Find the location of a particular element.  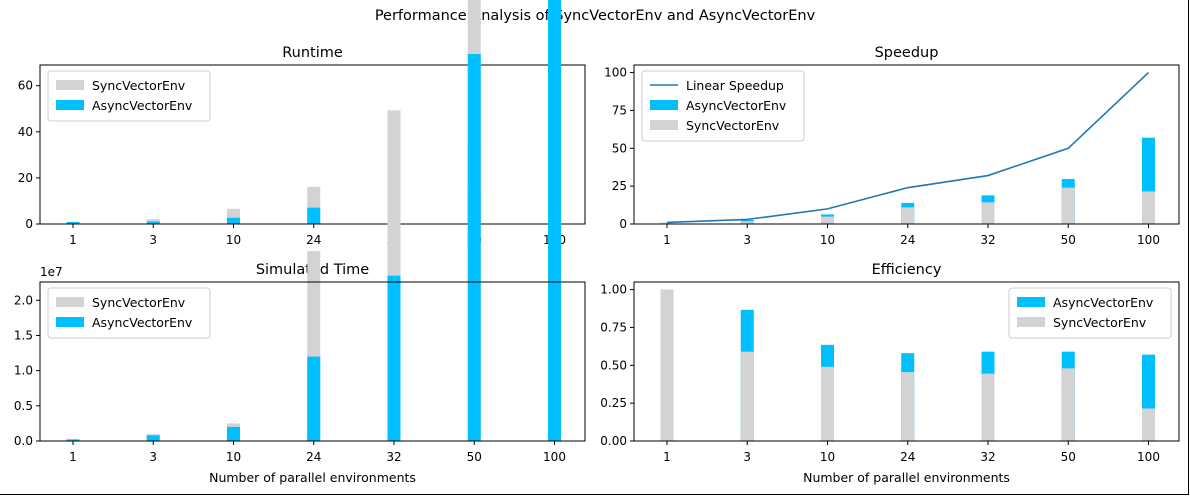

y-tick-label: 1.5 is located at coordinates (23, 335).